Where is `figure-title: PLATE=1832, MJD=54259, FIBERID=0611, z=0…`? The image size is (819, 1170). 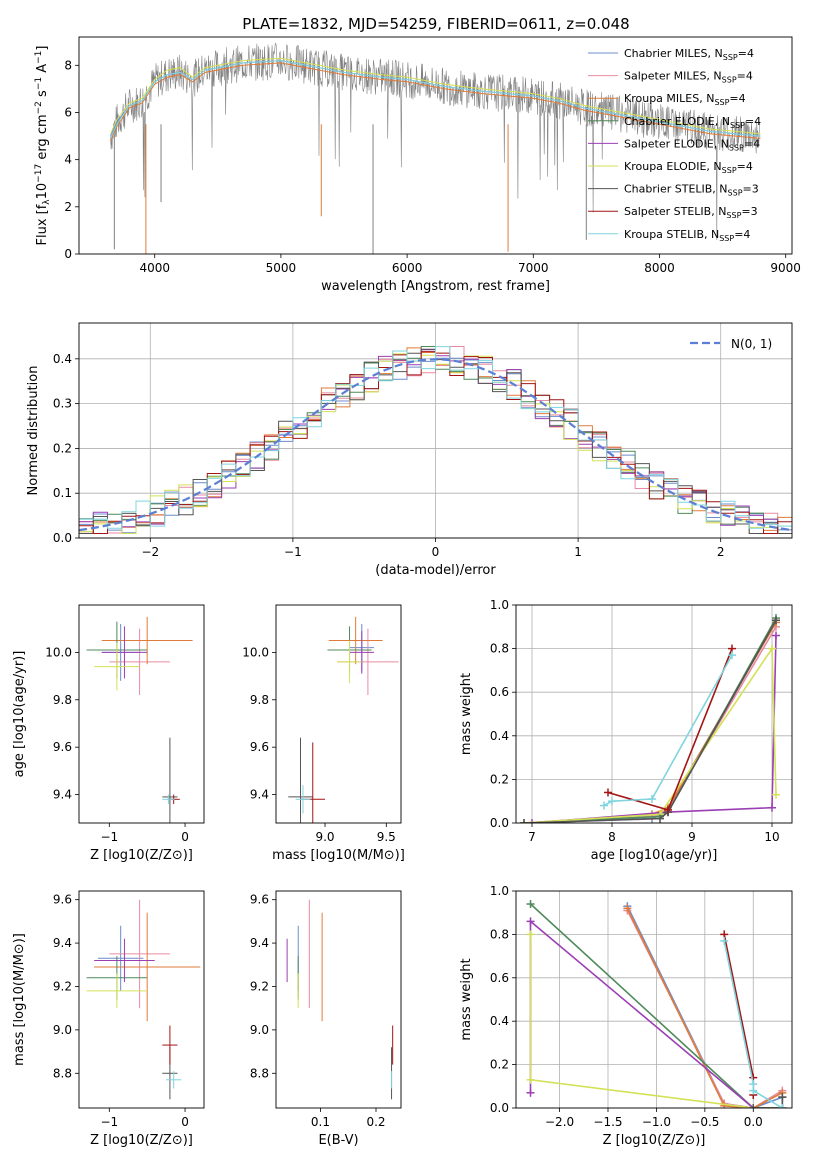
figure-title: PLATE=1832, MJD=54259, FIBERID=0611, z=0… is located at coordinates (435, 24).